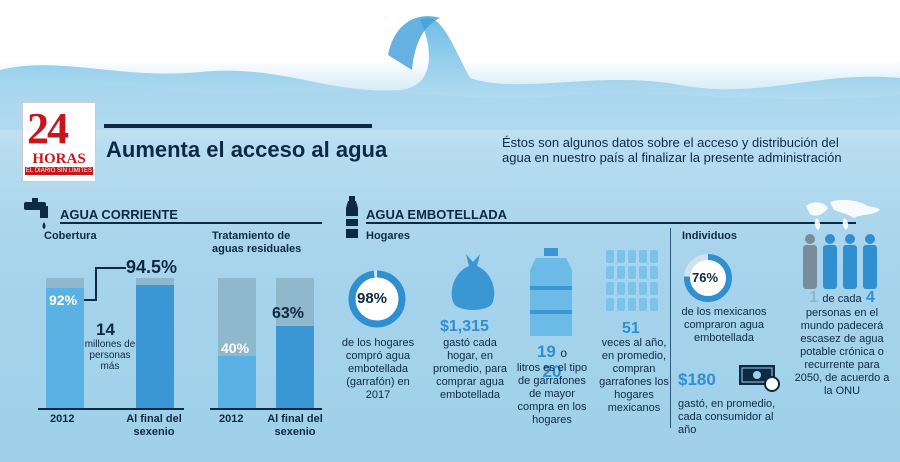  Describe the element at coordinates (266, 409) in the screenshot. I see `axis-tratamiento` at that location.